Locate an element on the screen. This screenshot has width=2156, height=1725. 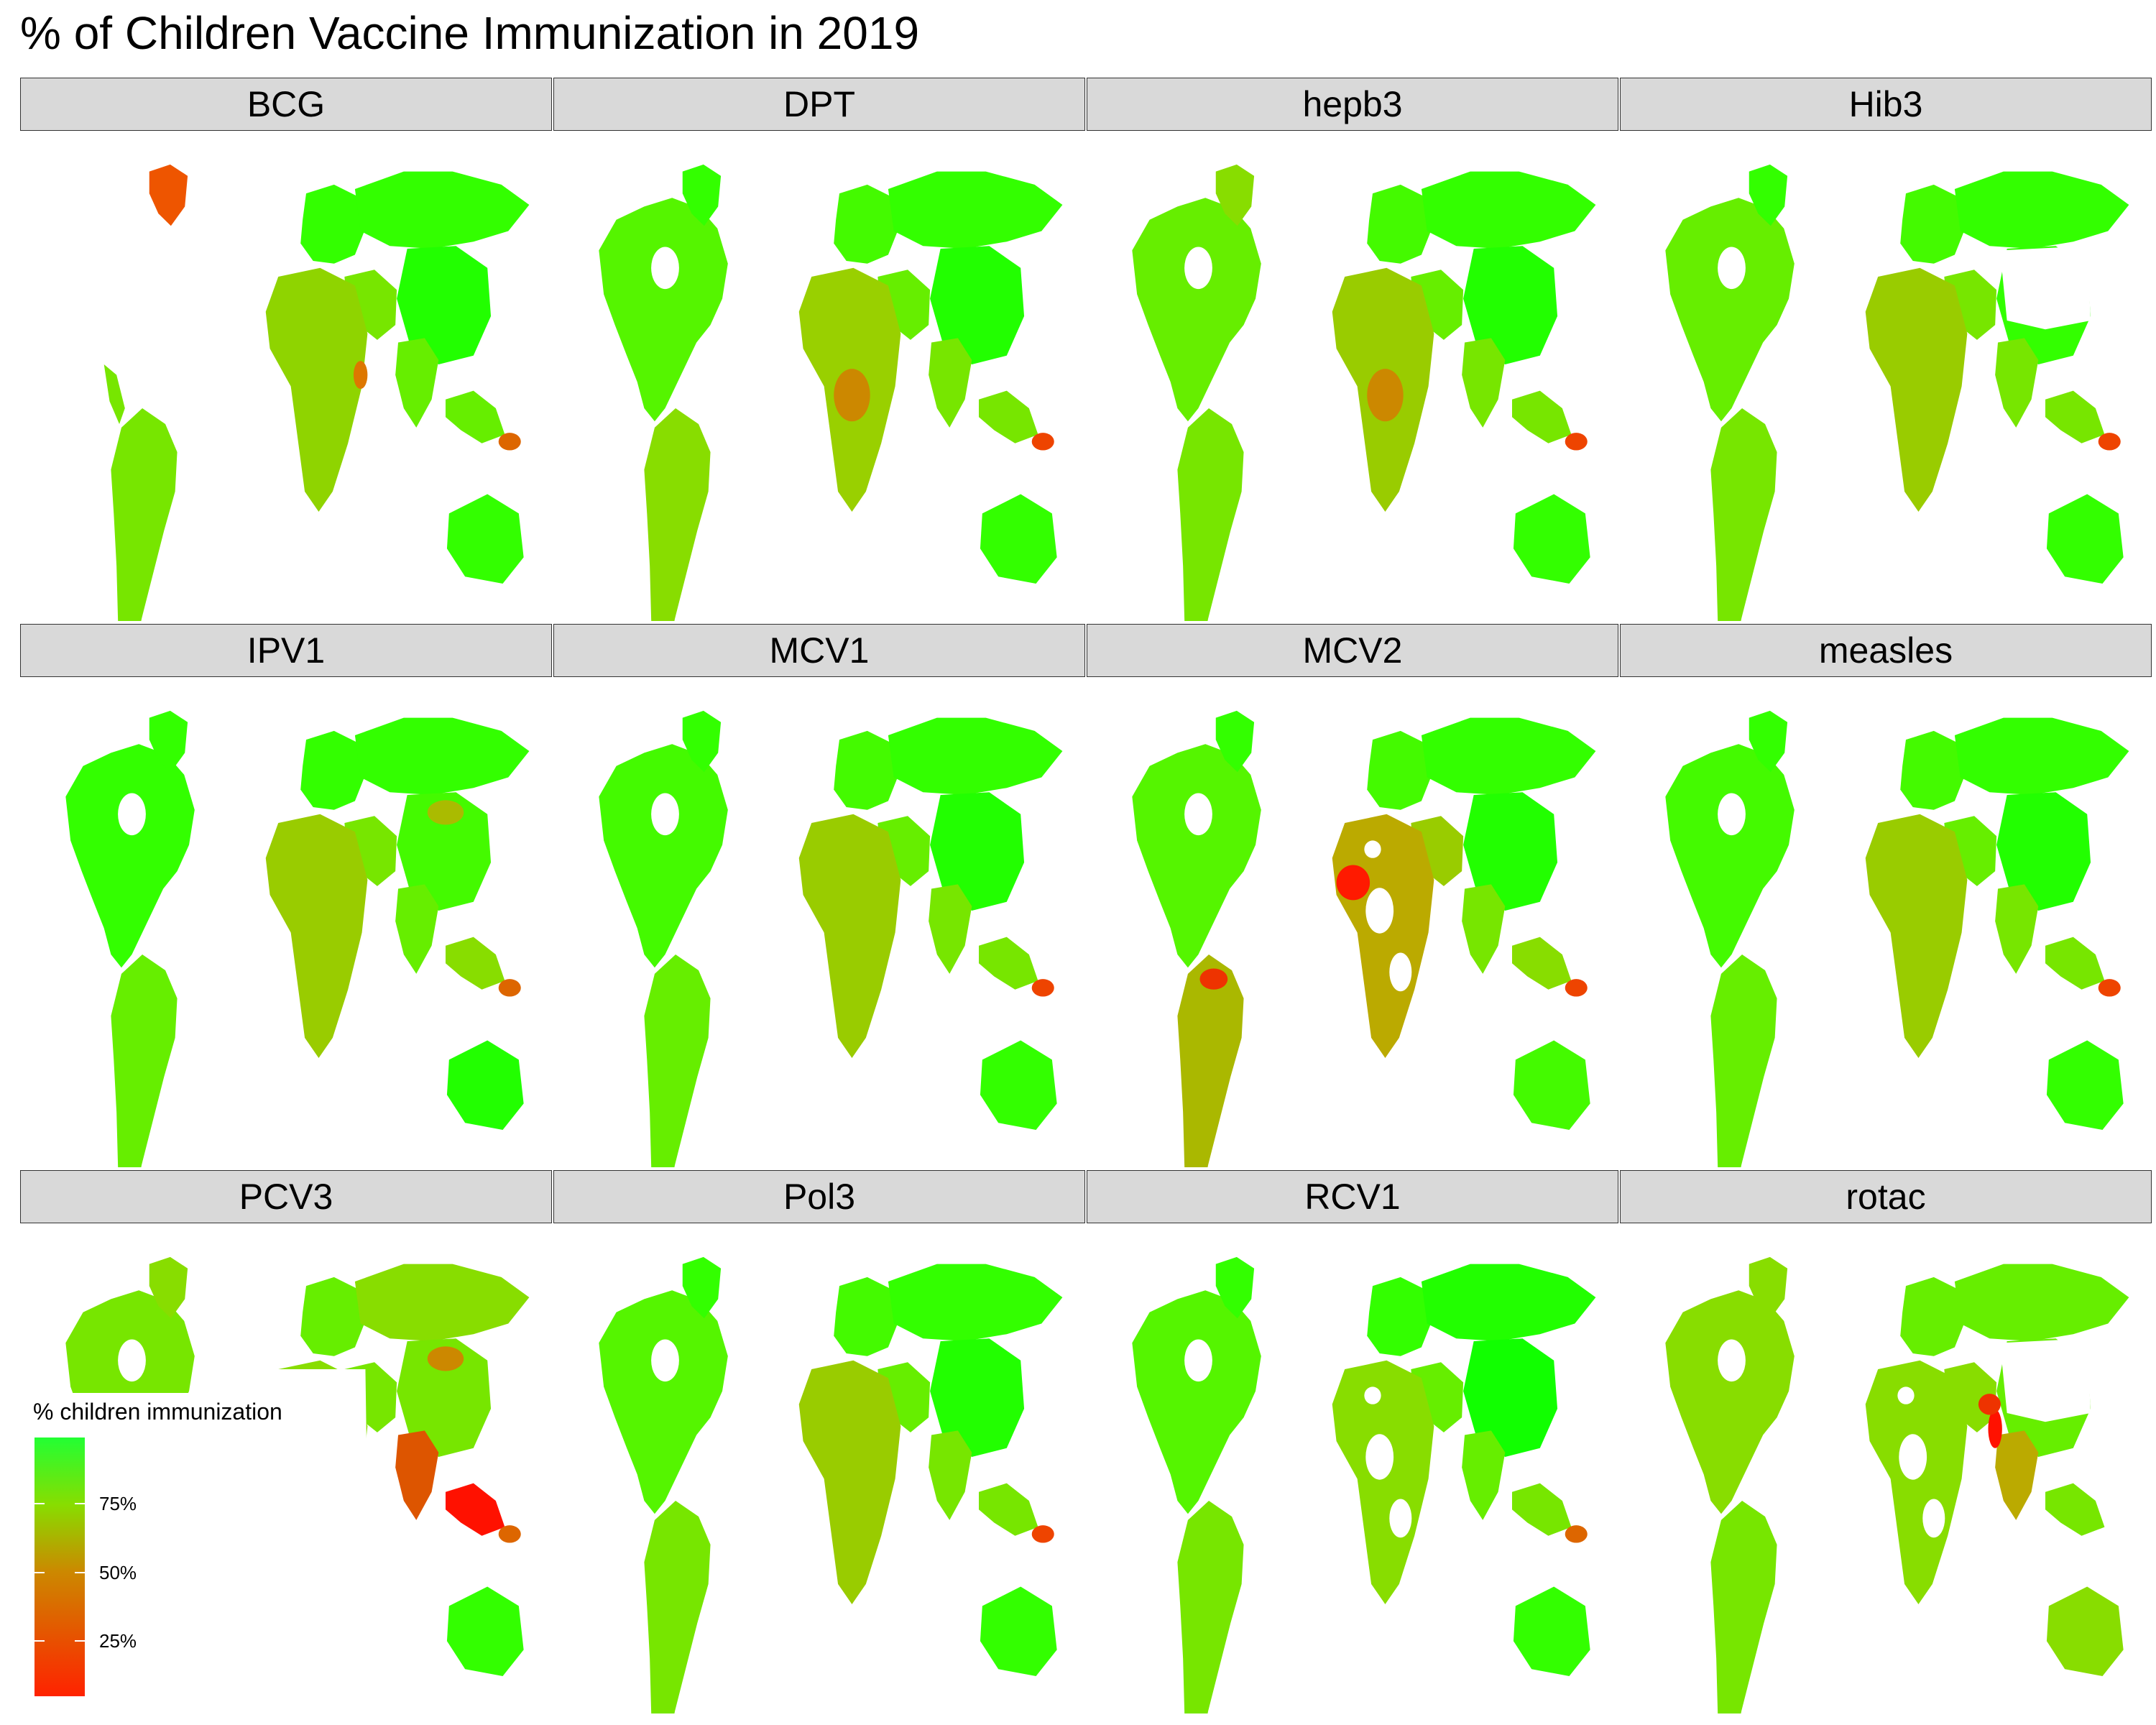
legend-title: % children immunization is located at coordinates (157, 1412).